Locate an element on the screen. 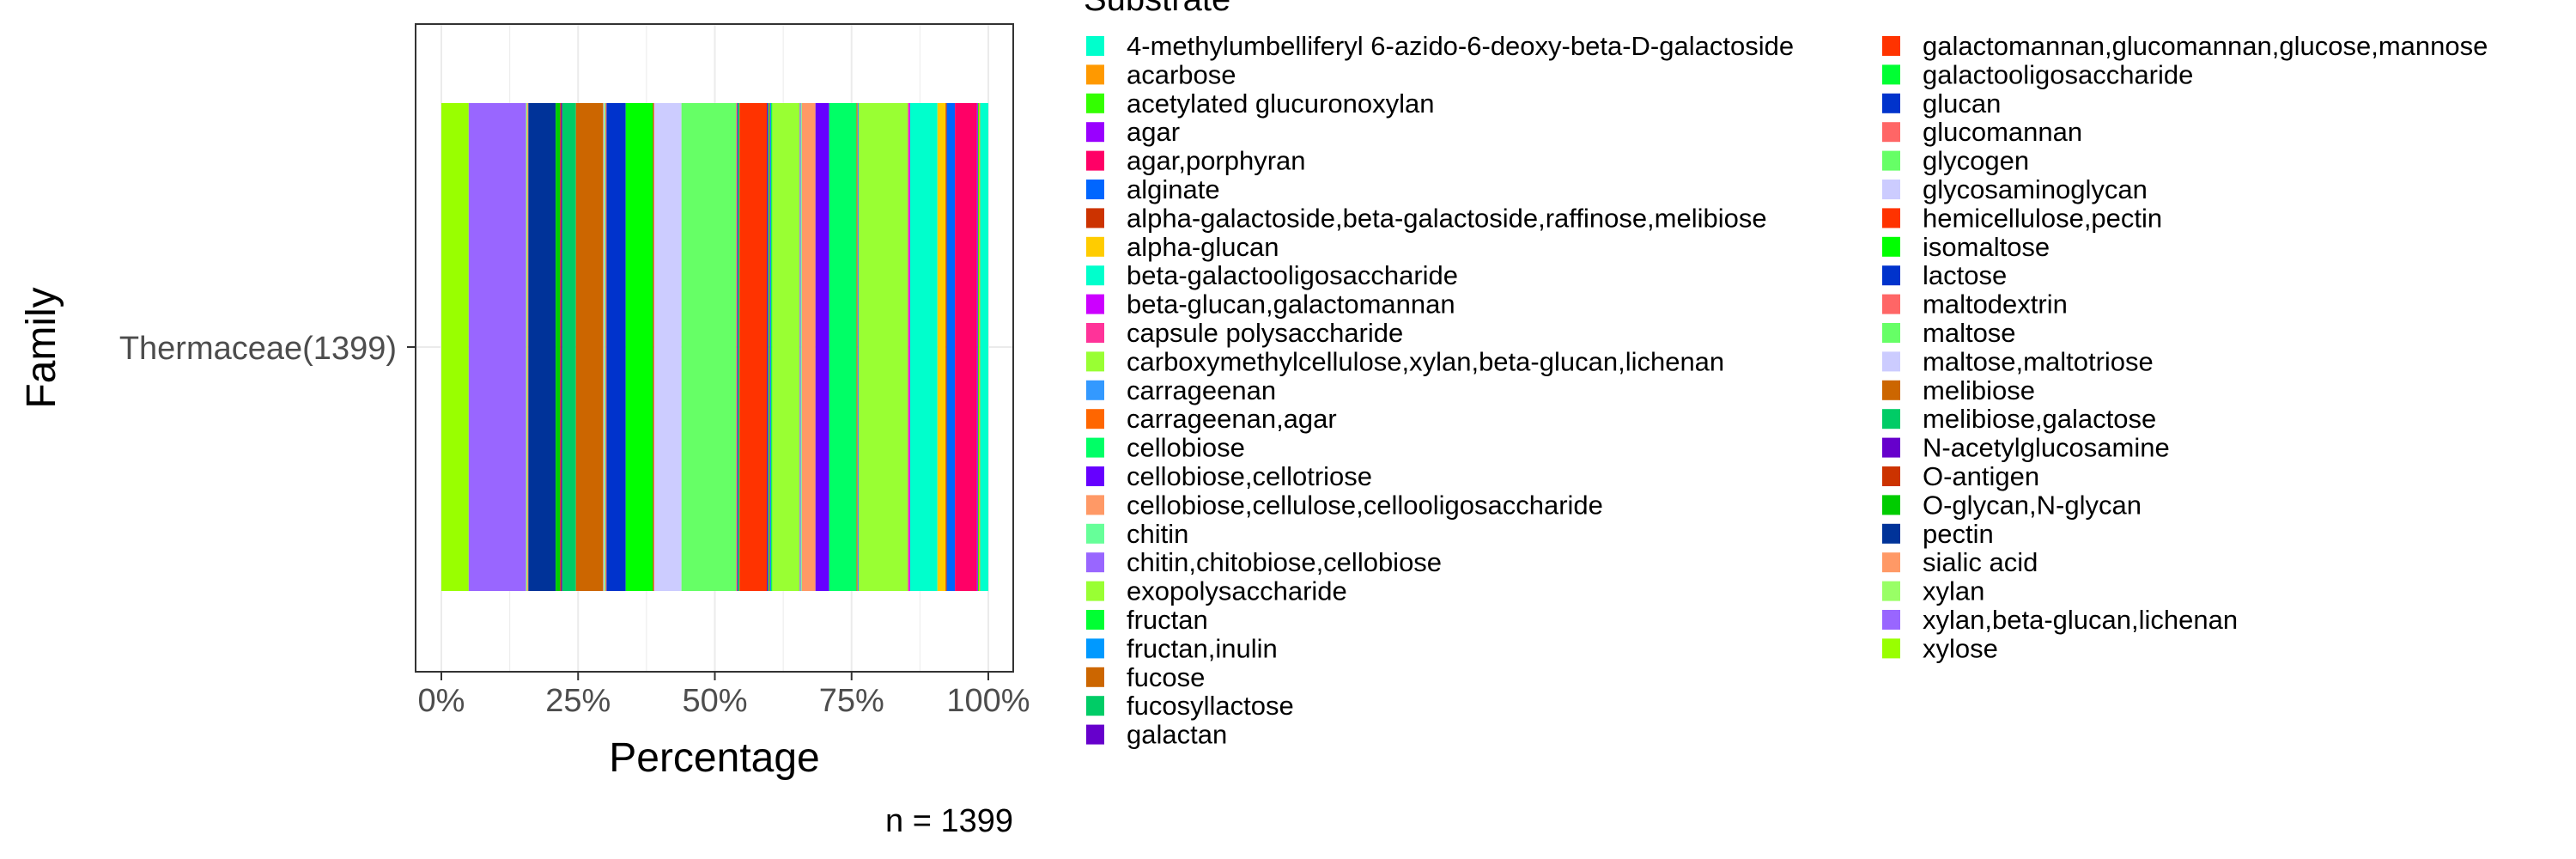 The height and width of the screenshot is (859, 2576). legend-label: carrageenan is located at coordinates (1202, 390).